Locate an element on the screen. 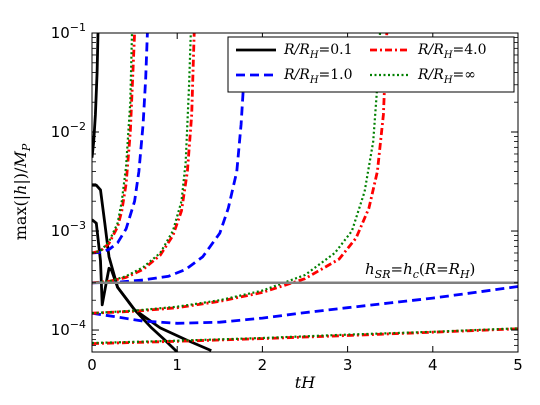  legend: R/RH=0.1 R/RH=1.0 R/RH=4.0 R/RH=∞ is located at coordinates (371, 64).